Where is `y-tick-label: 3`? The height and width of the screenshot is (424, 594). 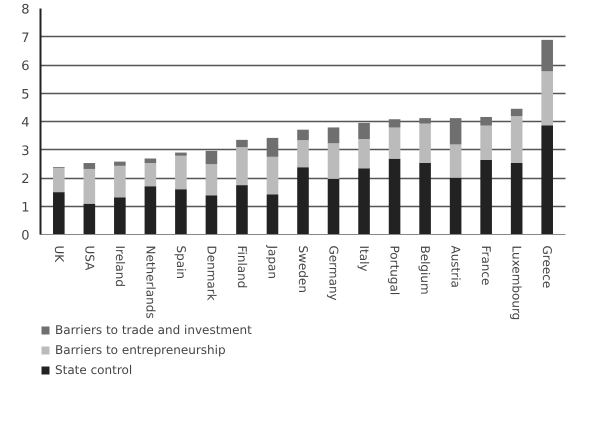
y-tick-label: 3 is located at coordinates (25, 151).